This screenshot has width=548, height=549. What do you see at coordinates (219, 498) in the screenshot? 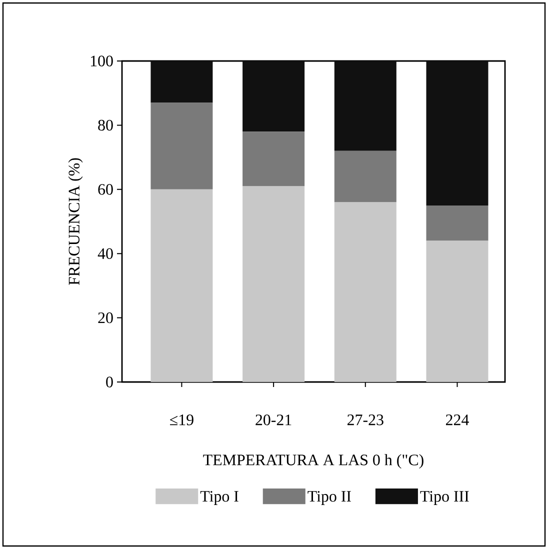
I see `legend-label: Tipo I` at bounding box center [219, 498].